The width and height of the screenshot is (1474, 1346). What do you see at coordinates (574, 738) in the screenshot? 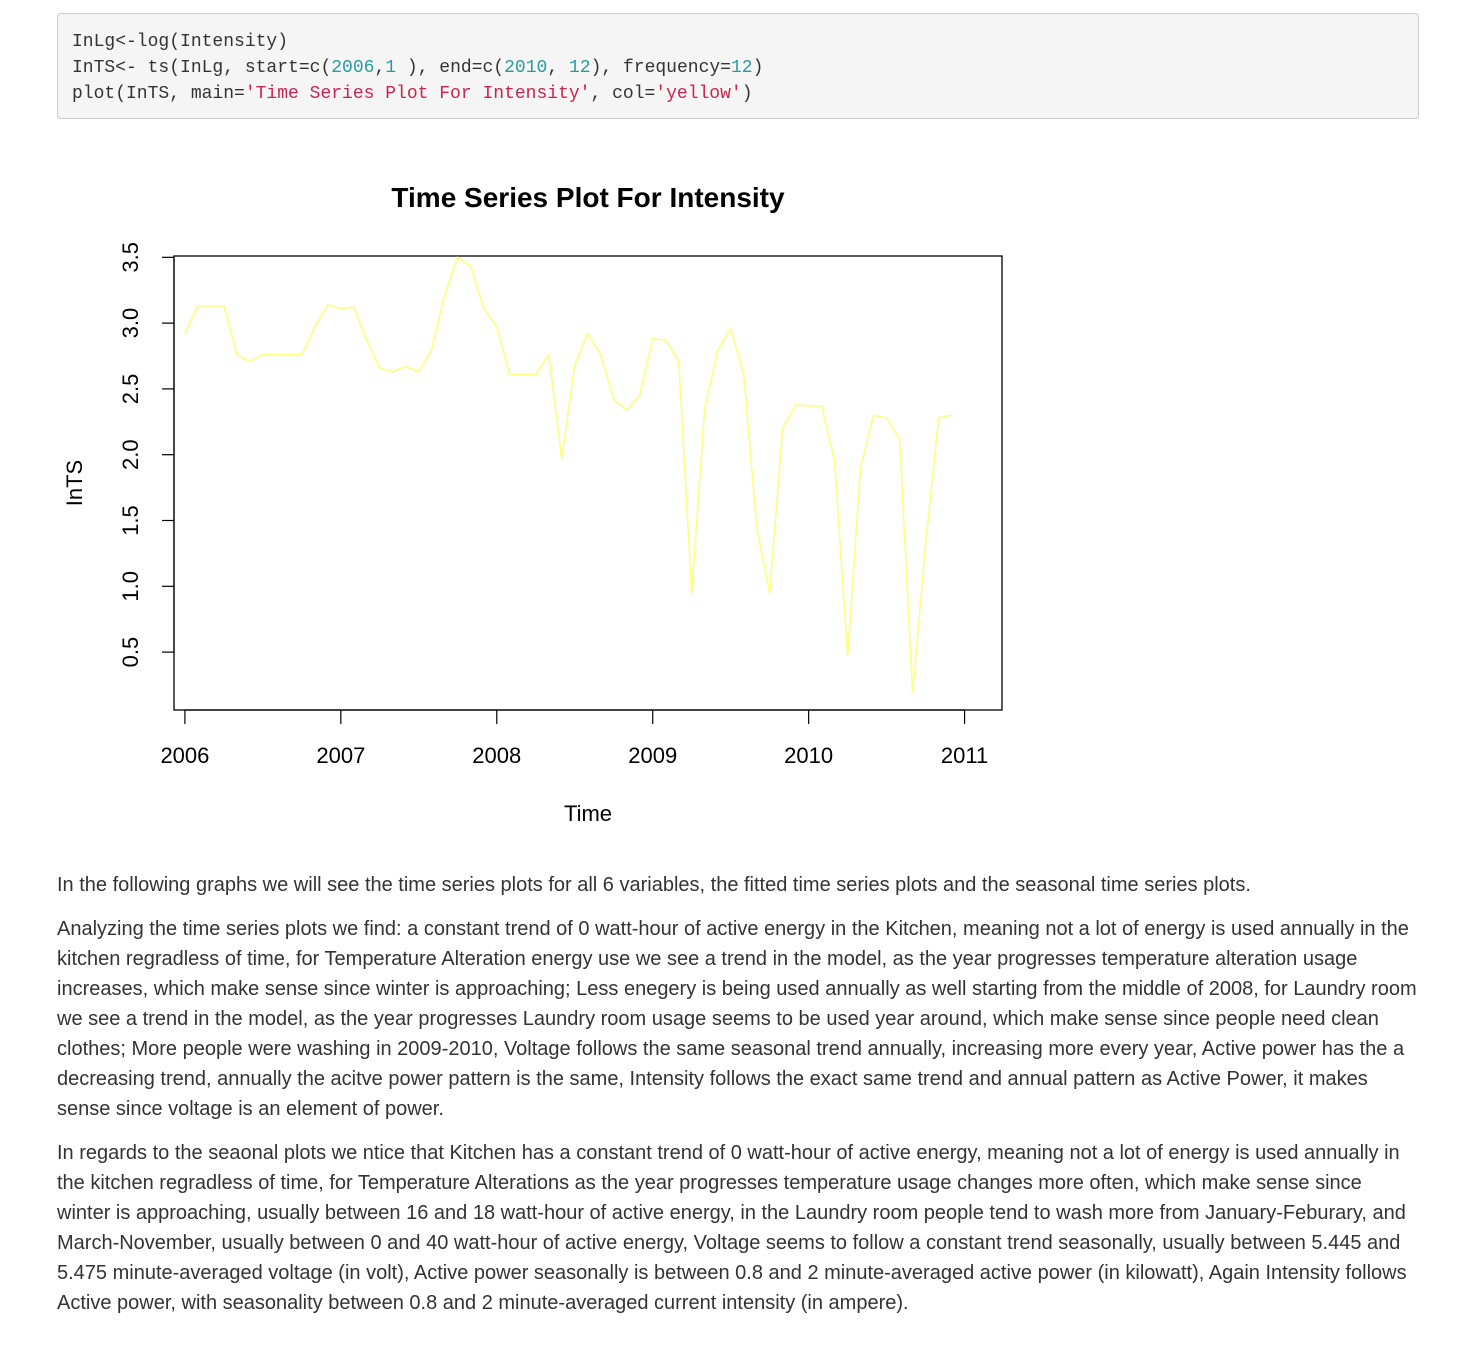
I see `x-axis: 2006 2007 2008 2009 2010 2011` at bounding box center [574, 738].